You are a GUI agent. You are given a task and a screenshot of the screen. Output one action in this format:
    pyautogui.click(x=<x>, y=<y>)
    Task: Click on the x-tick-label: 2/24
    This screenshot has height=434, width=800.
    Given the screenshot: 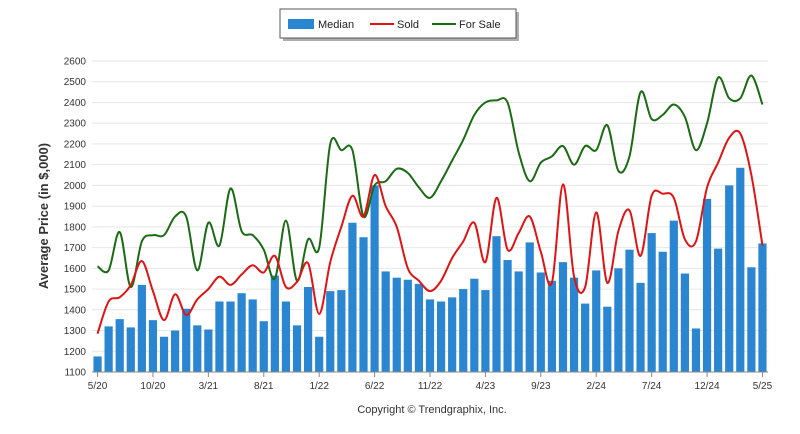 What is the action you would take?
    pyautogui.click(x=596, y=386)
    